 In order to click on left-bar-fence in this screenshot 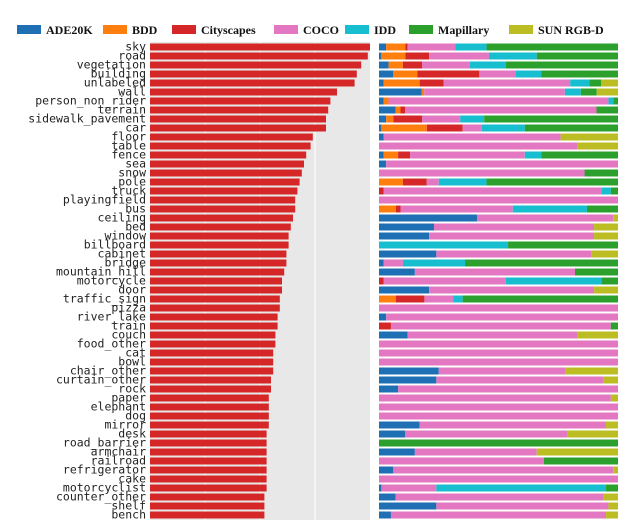, I will do `click(228, 155)`.